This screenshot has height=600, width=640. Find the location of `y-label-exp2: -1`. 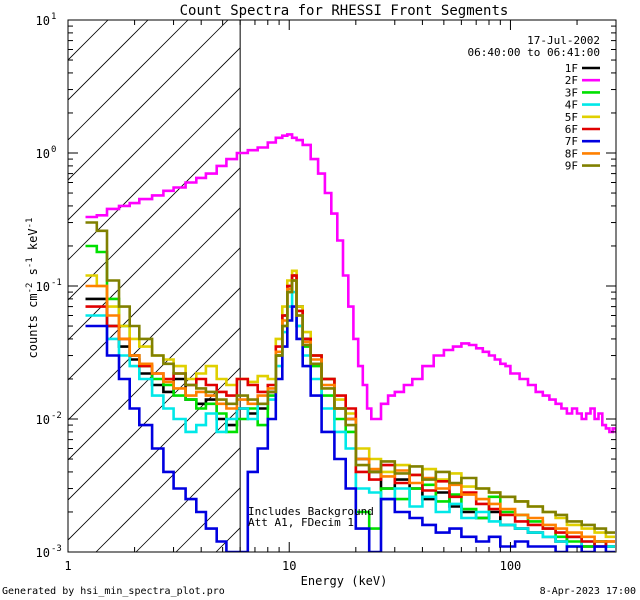

y-label-exp2: -1 is located at coordinates (30, 262).